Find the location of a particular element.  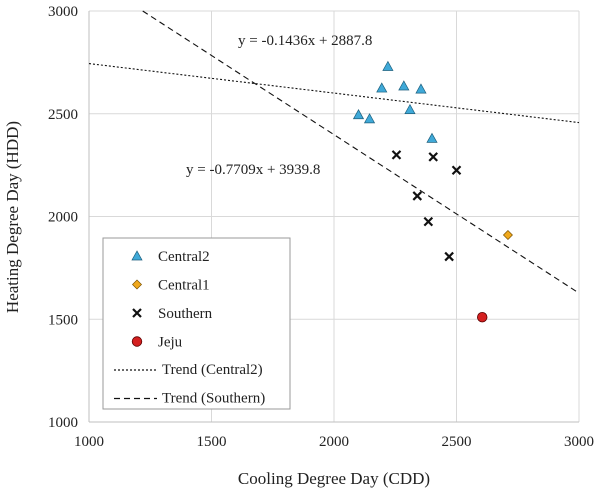

legend-marker-central2 is located at coordinates (137, 255).